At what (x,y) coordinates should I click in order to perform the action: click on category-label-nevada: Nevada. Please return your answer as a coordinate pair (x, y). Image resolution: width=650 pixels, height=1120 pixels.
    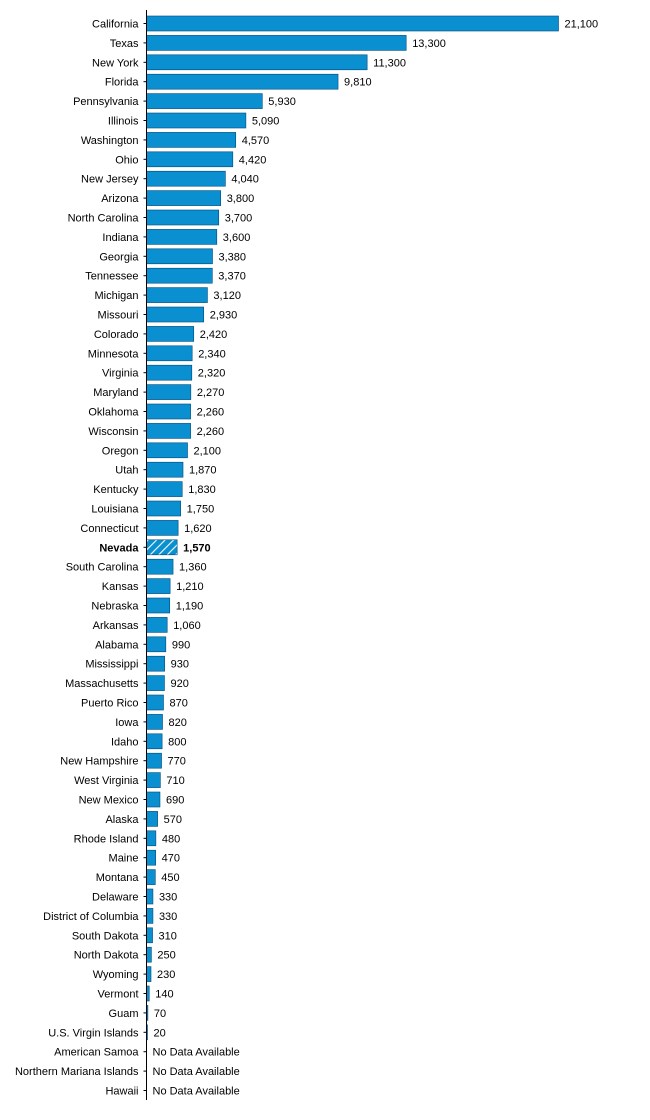
    Looking at the image, I should click on (119, 548).